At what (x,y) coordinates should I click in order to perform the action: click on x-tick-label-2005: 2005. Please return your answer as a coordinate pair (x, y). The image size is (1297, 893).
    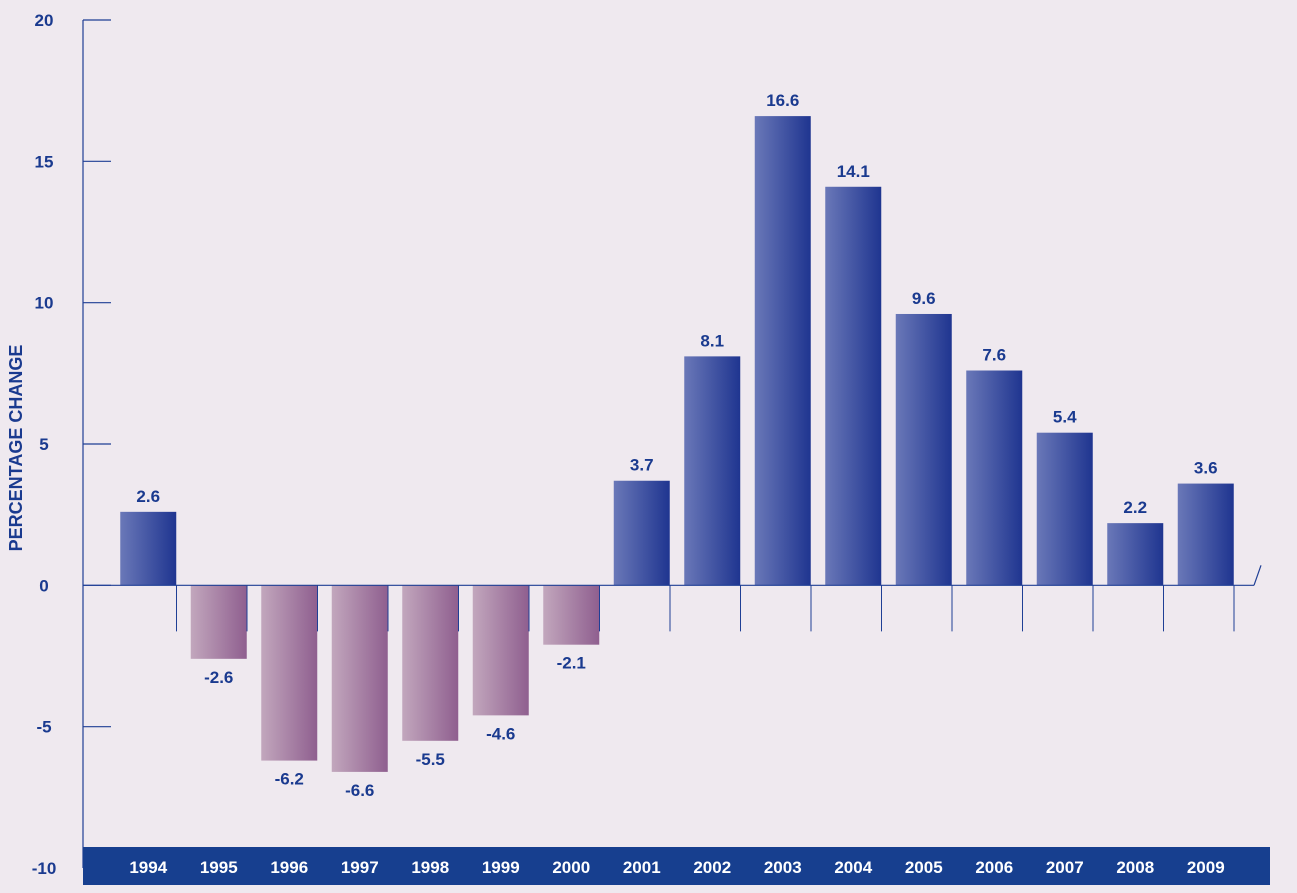
    Looking at the image, I should click on (924, 867).